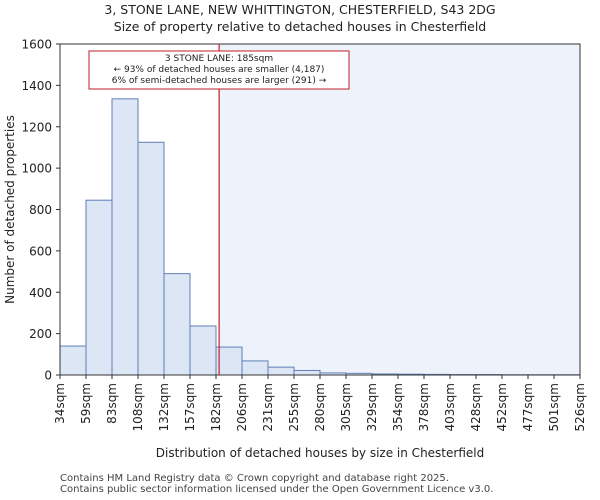 The height and width of the screenshot is (500, 600). I want to click on x-tick-label: 182sqm, so click(216, 407).